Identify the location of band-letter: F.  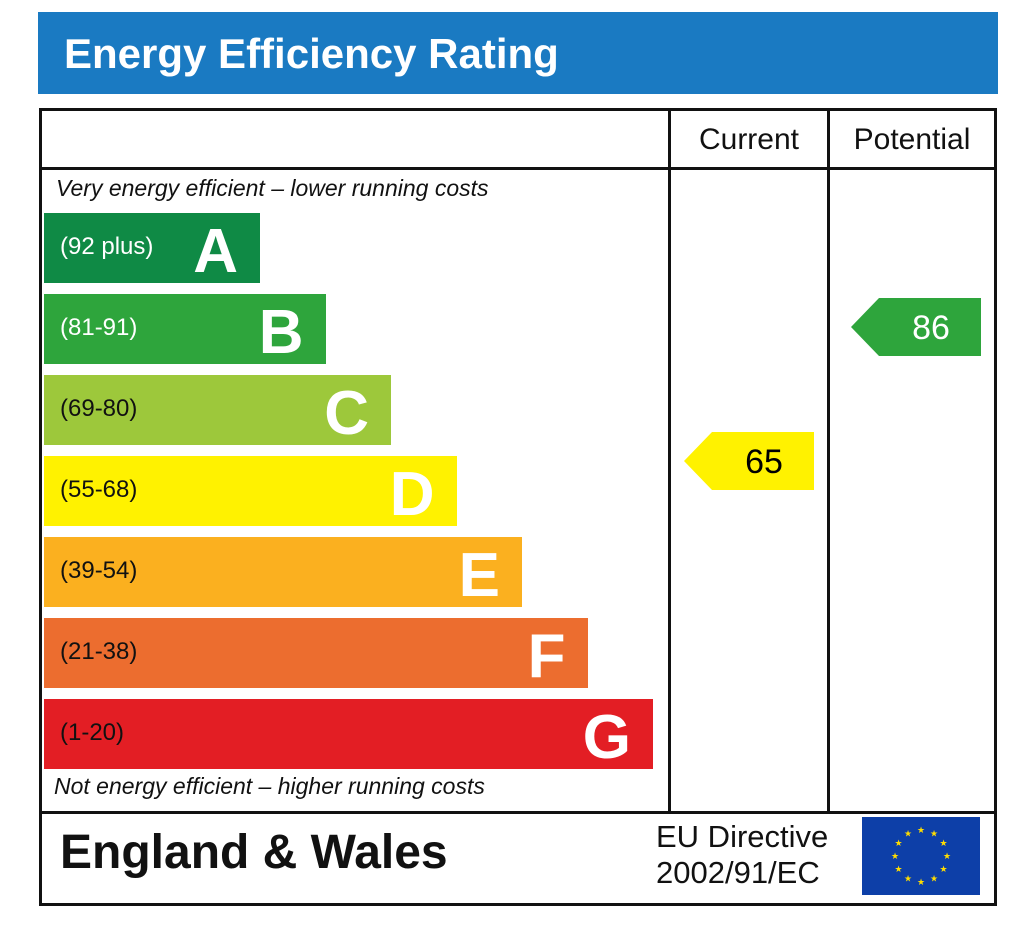
(546, 656).